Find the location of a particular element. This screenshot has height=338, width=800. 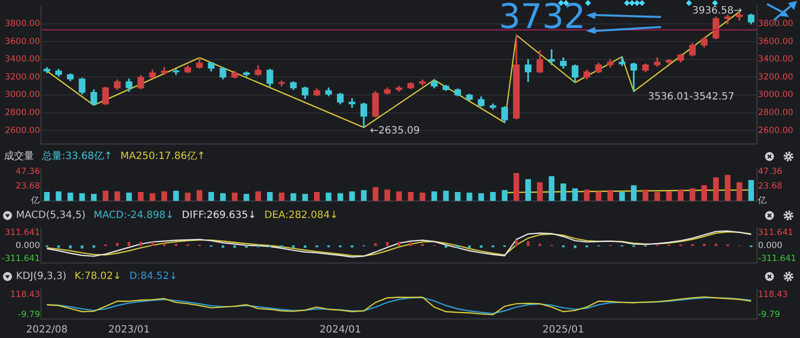

chart-title: 成交量 is located at coordinates (19, 156).